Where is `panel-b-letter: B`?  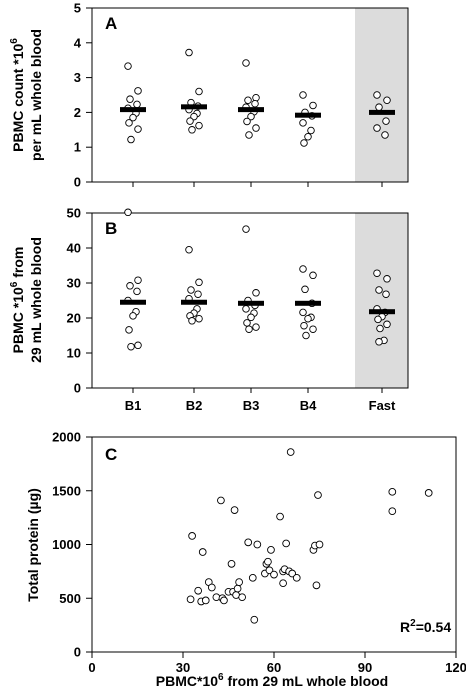 panel-b-letter: B is located at coordinates (111, 228).